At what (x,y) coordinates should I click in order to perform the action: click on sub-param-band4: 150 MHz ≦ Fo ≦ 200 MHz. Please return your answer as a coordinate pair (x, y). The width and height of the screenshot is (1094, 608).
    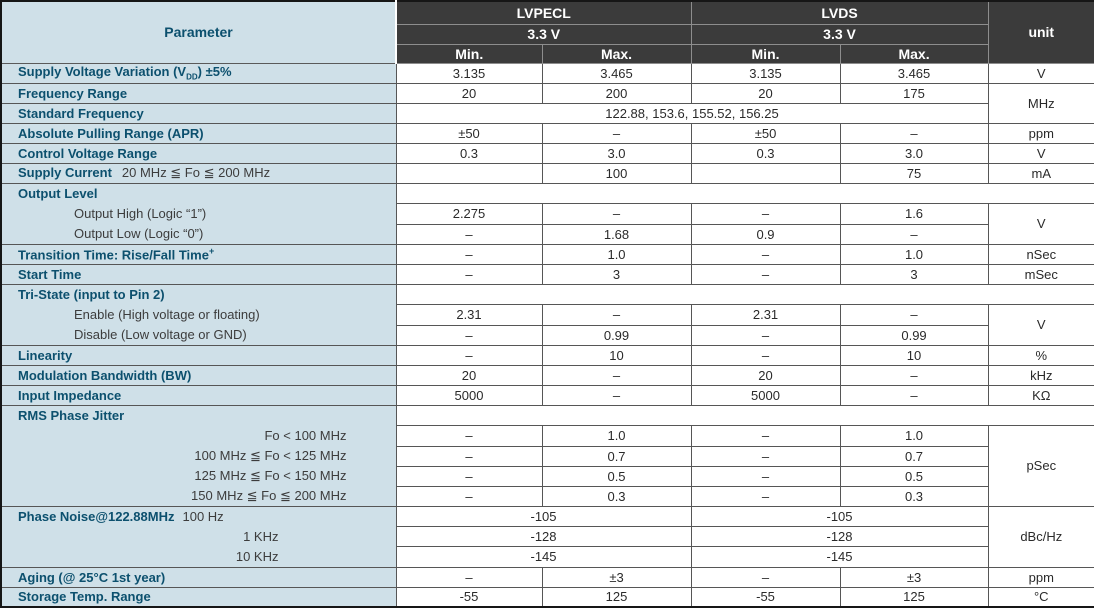
    Looking at the image, I should click on (269, 495).